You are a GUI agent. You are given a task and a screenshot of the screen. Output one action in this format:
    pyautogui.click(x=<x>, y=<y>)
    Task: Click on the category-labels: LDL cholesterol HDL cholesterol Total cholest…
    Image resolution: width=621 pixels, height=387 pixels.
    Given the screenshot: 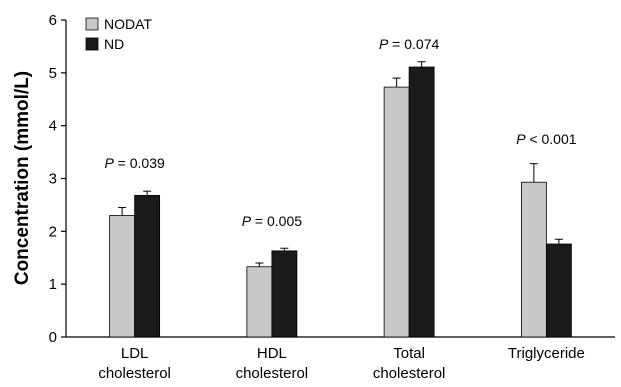 What is the action you would take?
    pyautogui.click(x=341, y=363)
    